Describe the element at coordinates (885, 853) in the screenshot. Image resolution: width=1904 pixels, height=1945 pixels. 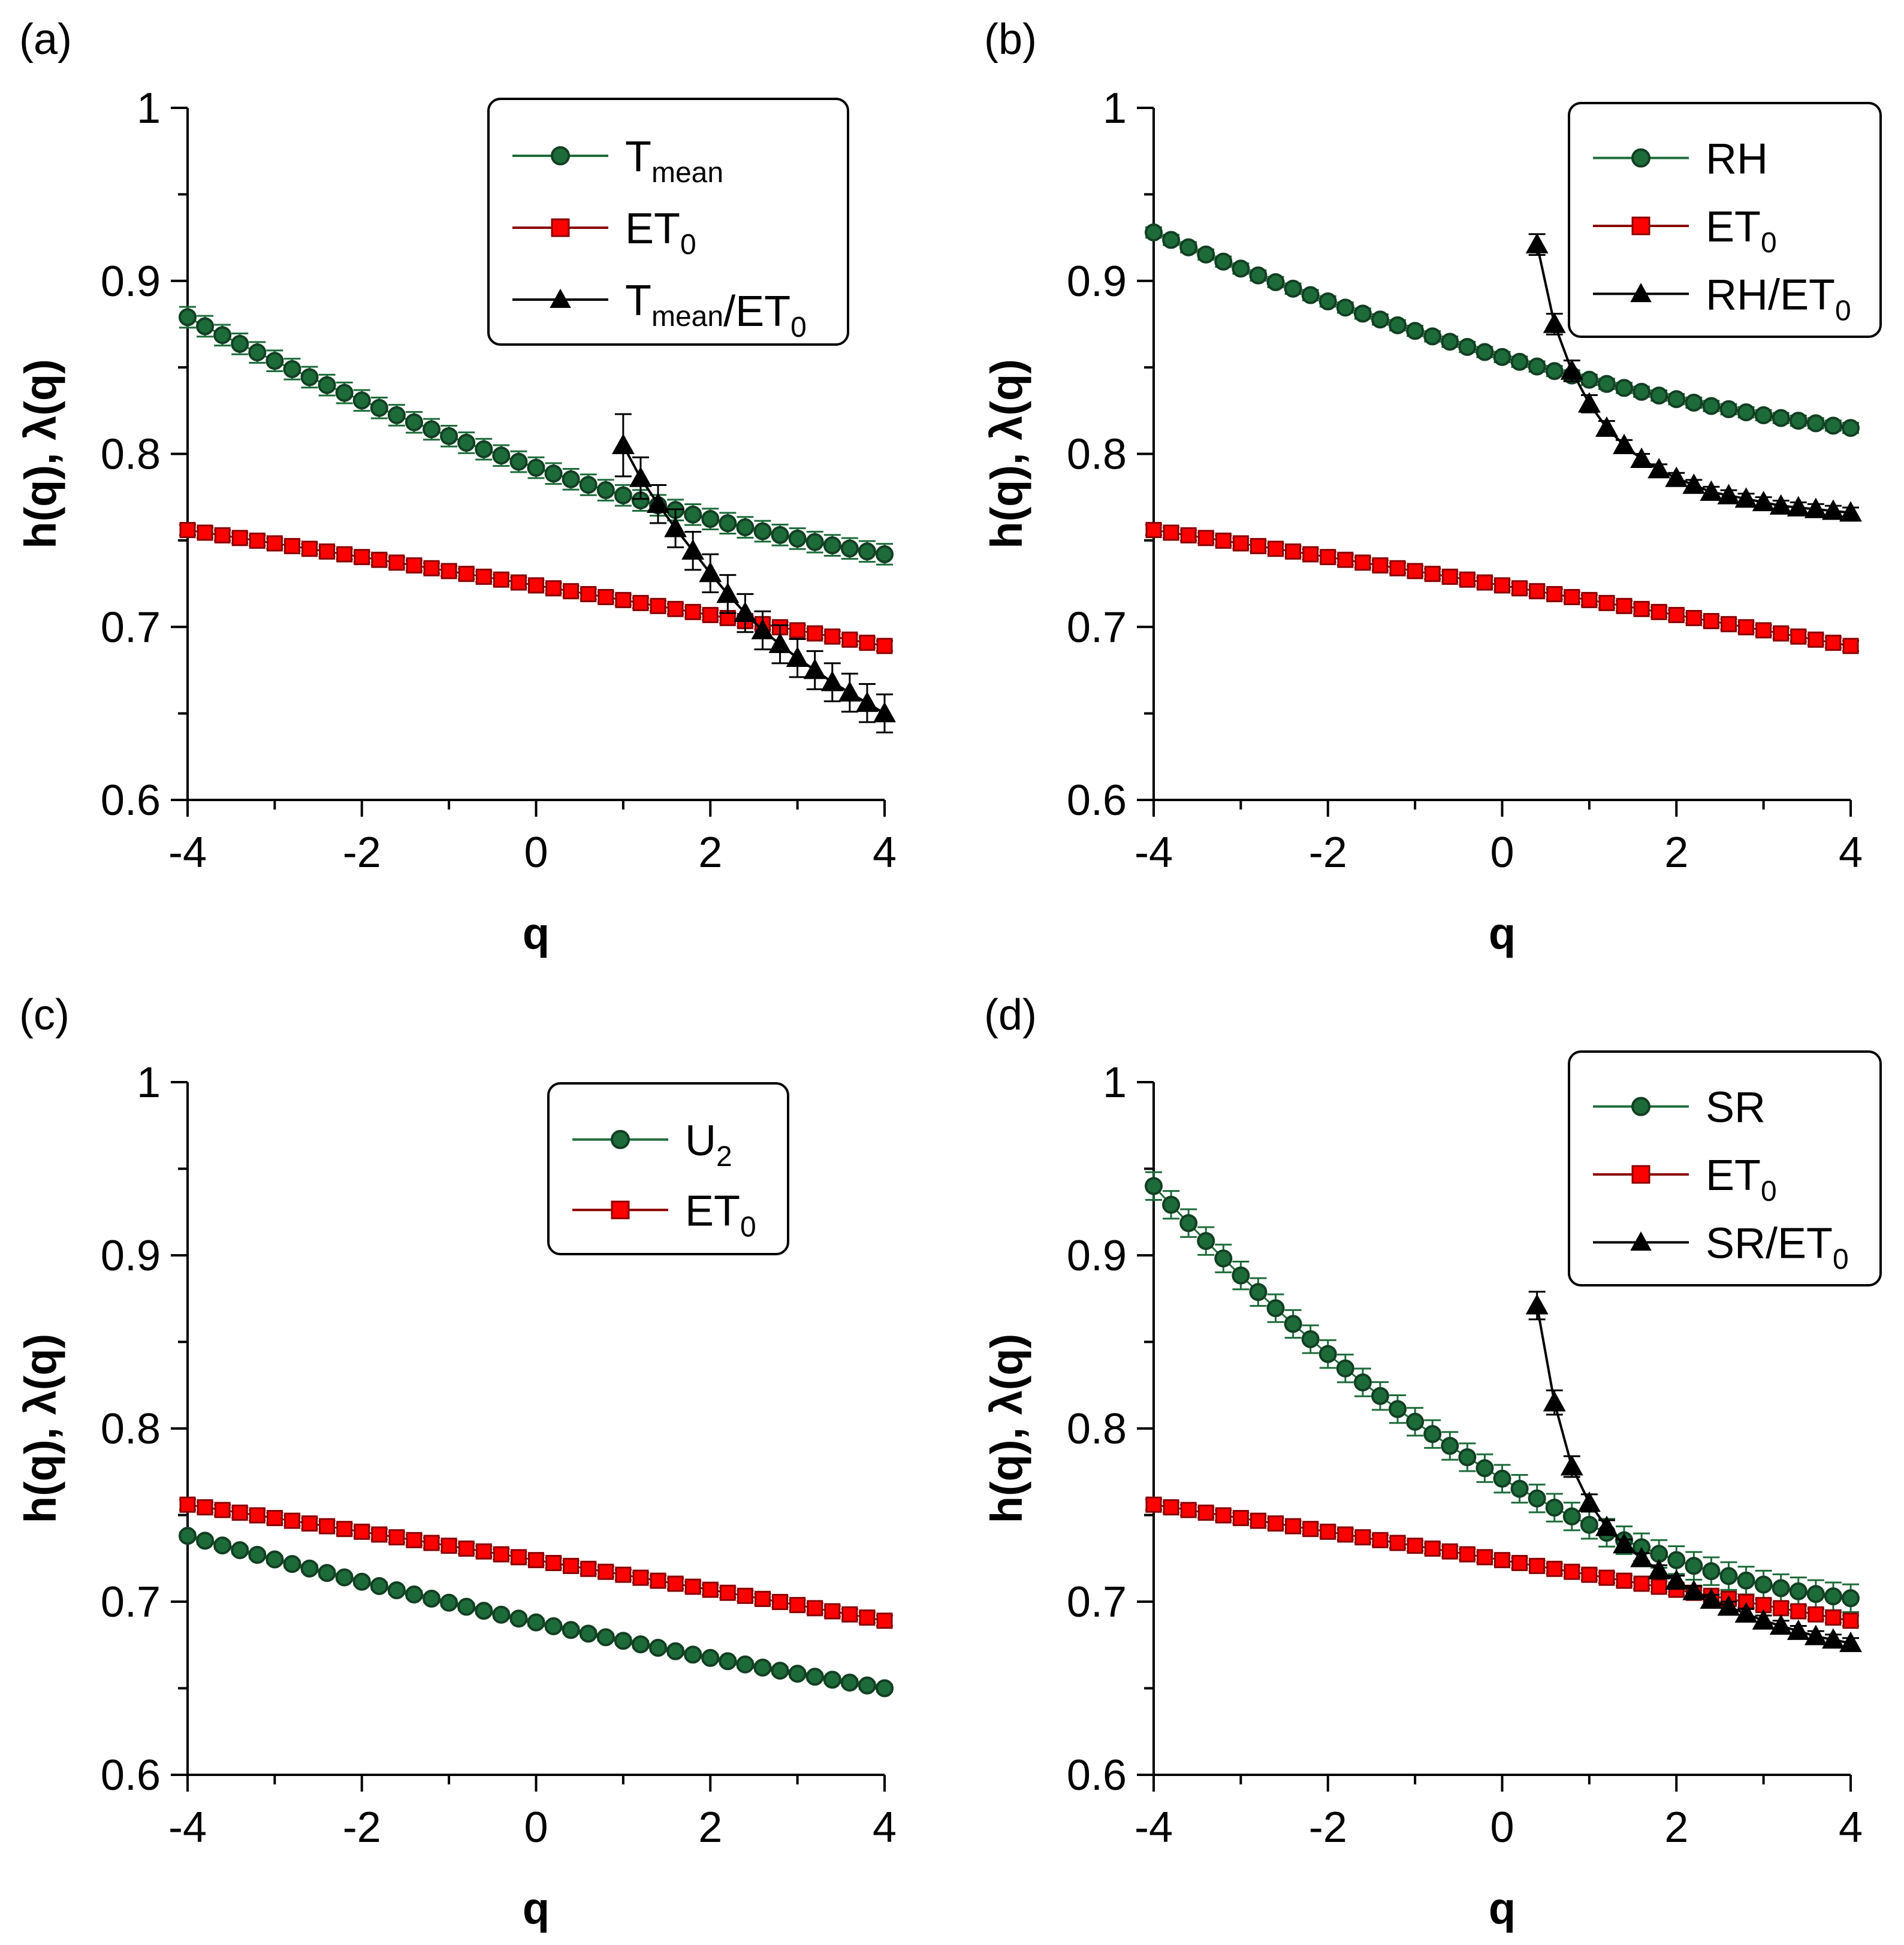
I see `x-tick-label: 4` at that location.